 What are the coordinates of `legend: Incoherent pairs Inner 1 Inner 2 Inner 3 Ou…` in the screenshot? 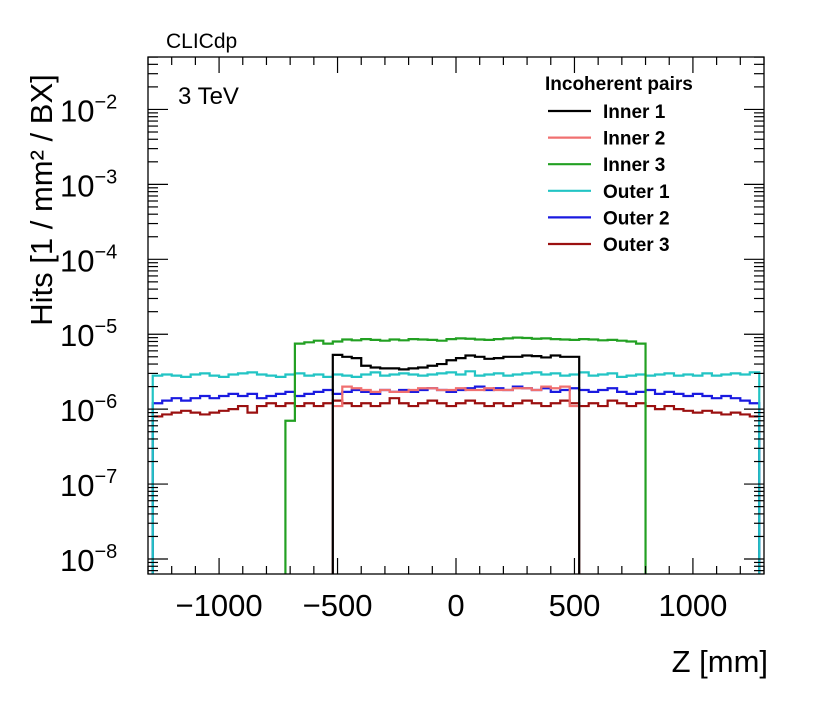 It's located at (619, 165).